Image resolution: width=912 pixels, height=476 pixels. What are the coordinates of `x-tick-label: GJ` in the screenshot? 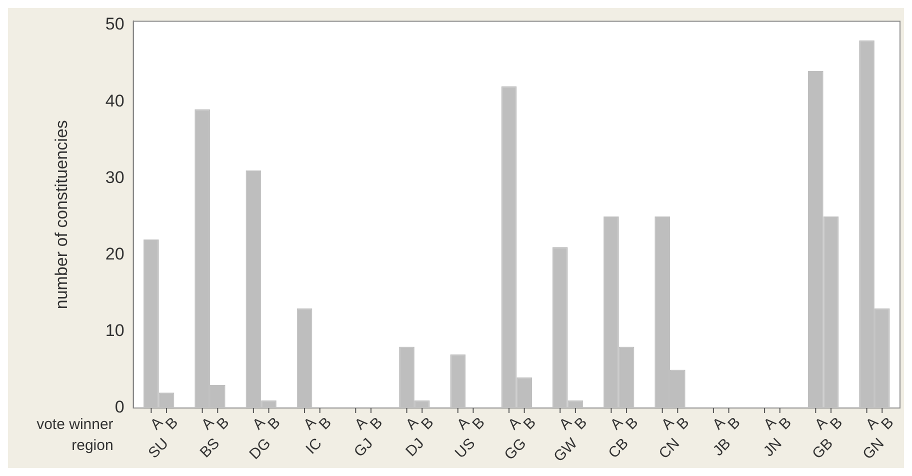 It's located at (363, 448).